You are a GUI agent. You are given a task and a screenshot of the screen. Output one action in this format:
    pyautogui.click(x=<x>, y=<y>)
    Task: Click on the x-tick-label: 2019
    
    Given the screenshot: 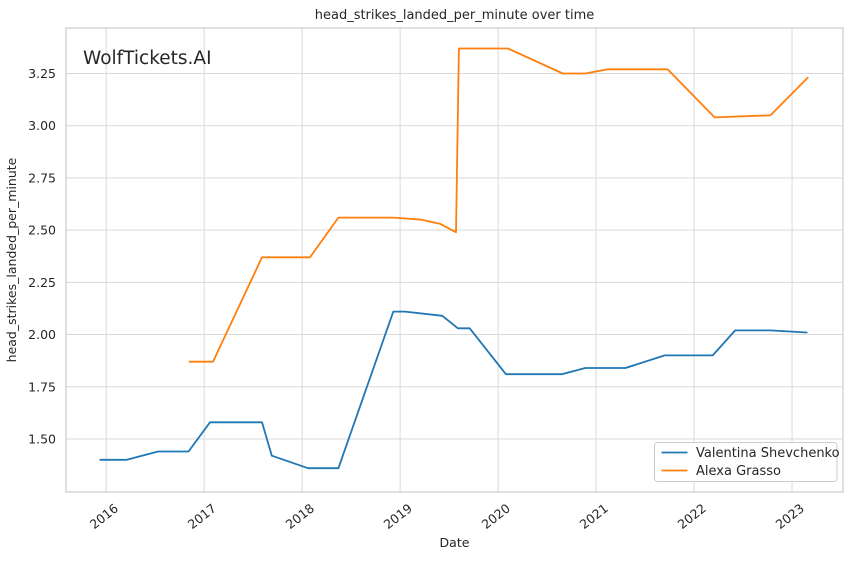 What is the action you would take?
    pyautogui.click(x=398, y=516)
    